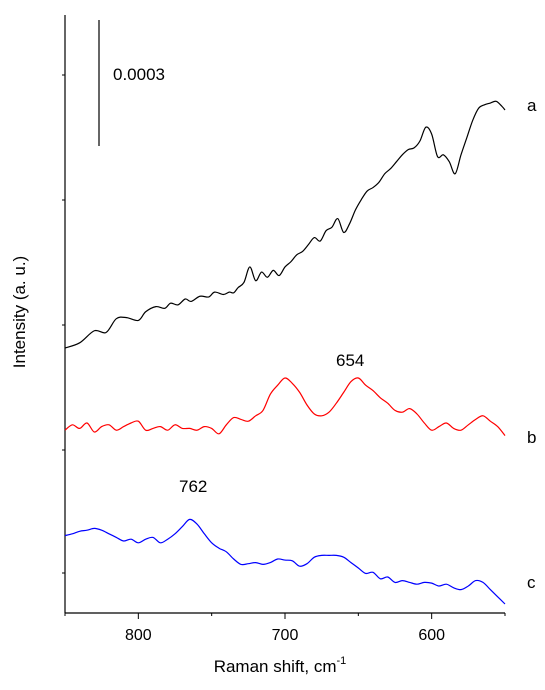 Image resolution: width=545 pixels, height=690 pixels. What do you see at coordinates (63, 324) in the screenshot?
I see `y-axis-ticks` at bounding box center [63, 324].